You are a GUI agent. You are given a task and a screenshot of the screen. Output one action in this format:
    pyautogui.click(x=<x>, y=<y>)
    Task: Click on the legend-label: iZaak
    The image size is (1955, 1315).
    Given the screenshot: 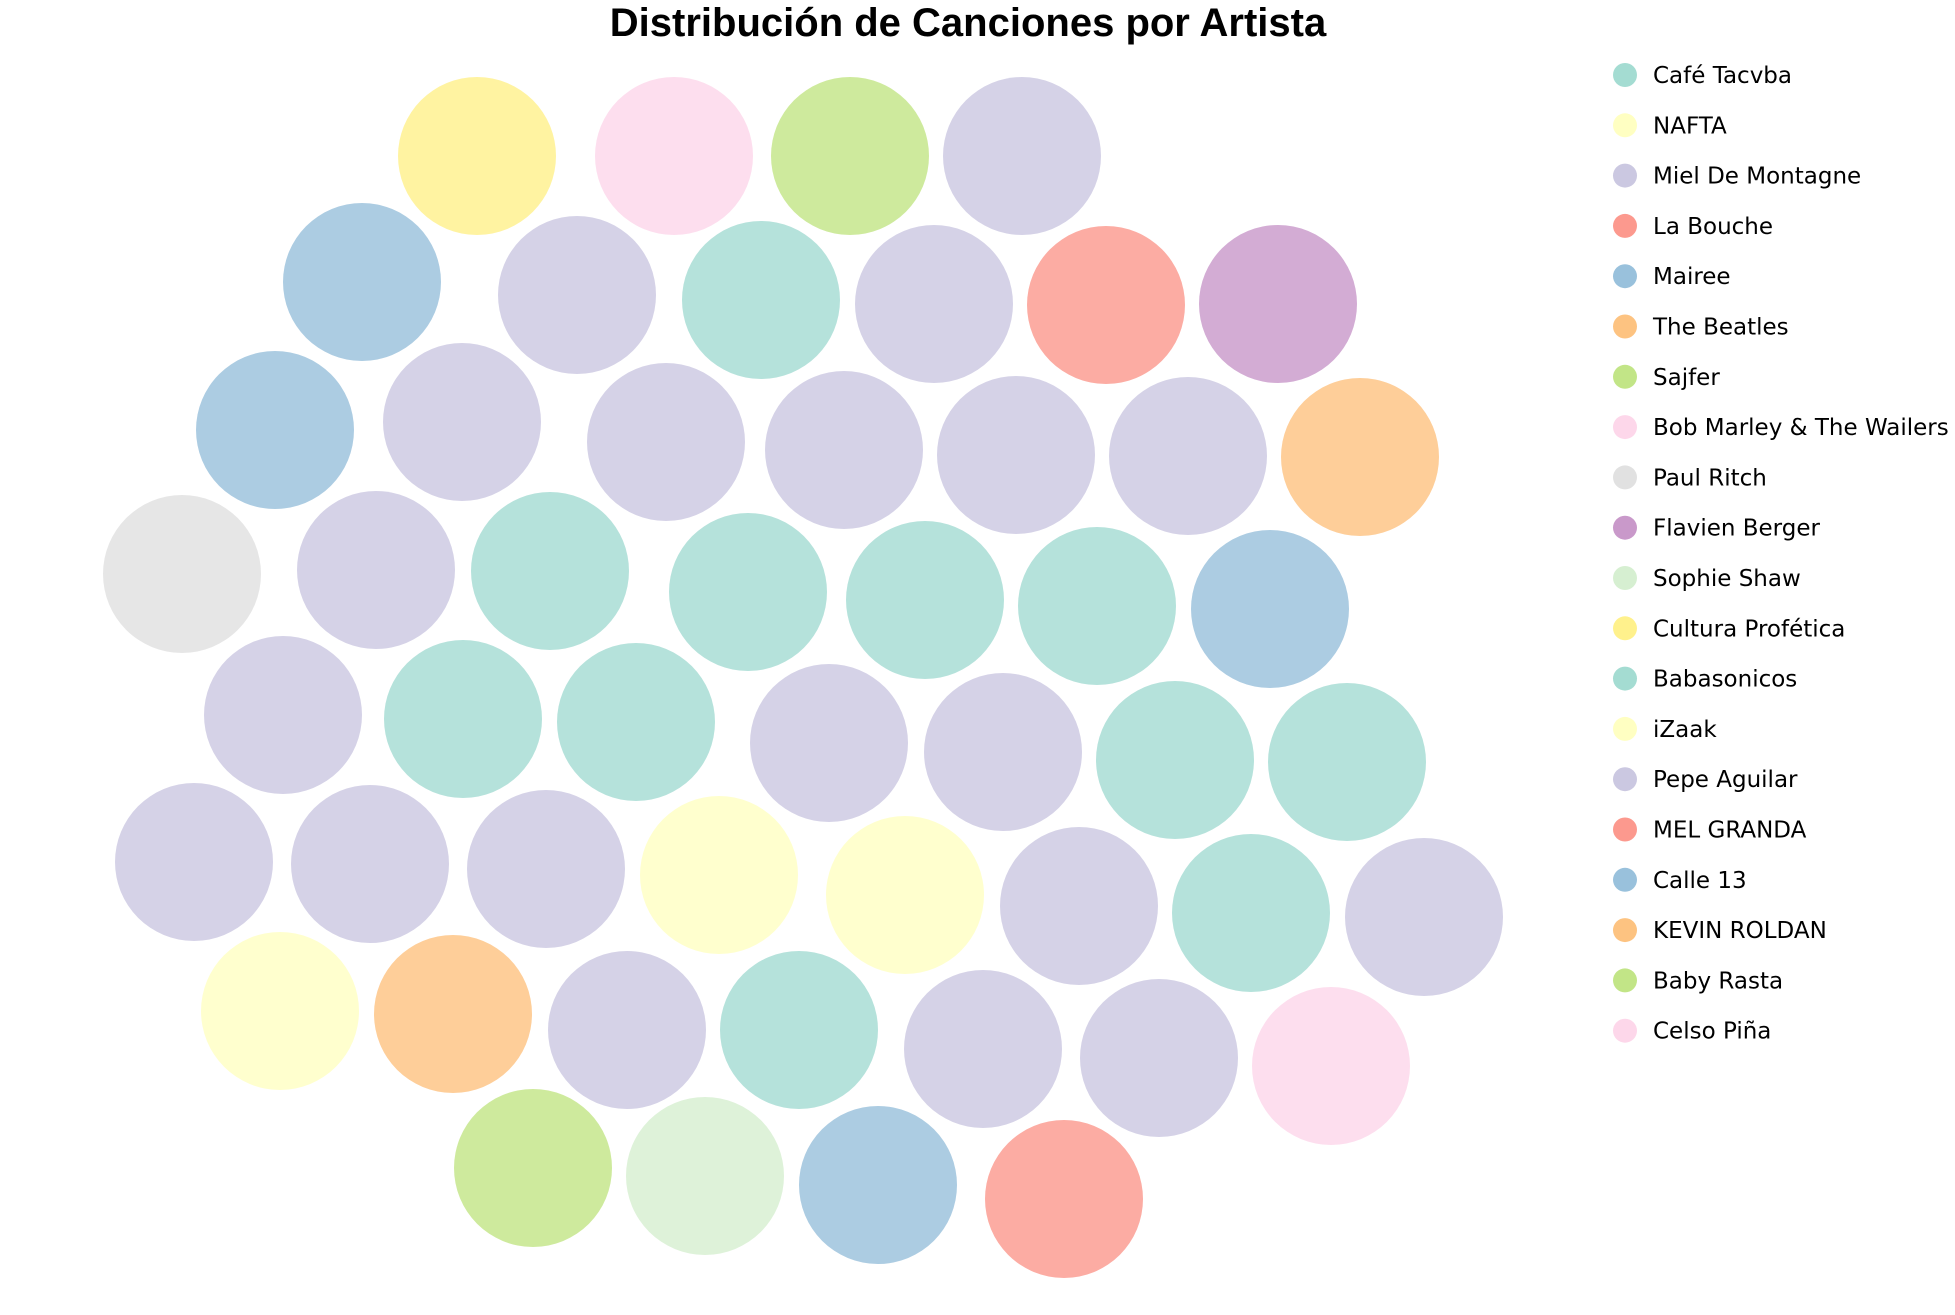 What is the action you would take?
    pyautogui.click(x=1685, y=730)
    